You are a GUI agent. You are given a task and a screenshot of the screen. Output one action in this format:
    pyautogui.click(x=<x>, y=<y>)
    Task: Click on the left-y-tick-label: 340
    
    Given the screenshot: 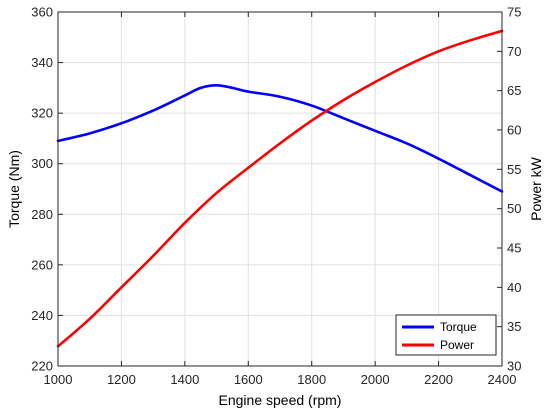 What is the action you would take?
    pyautogui.click(x=42, y=62)
    